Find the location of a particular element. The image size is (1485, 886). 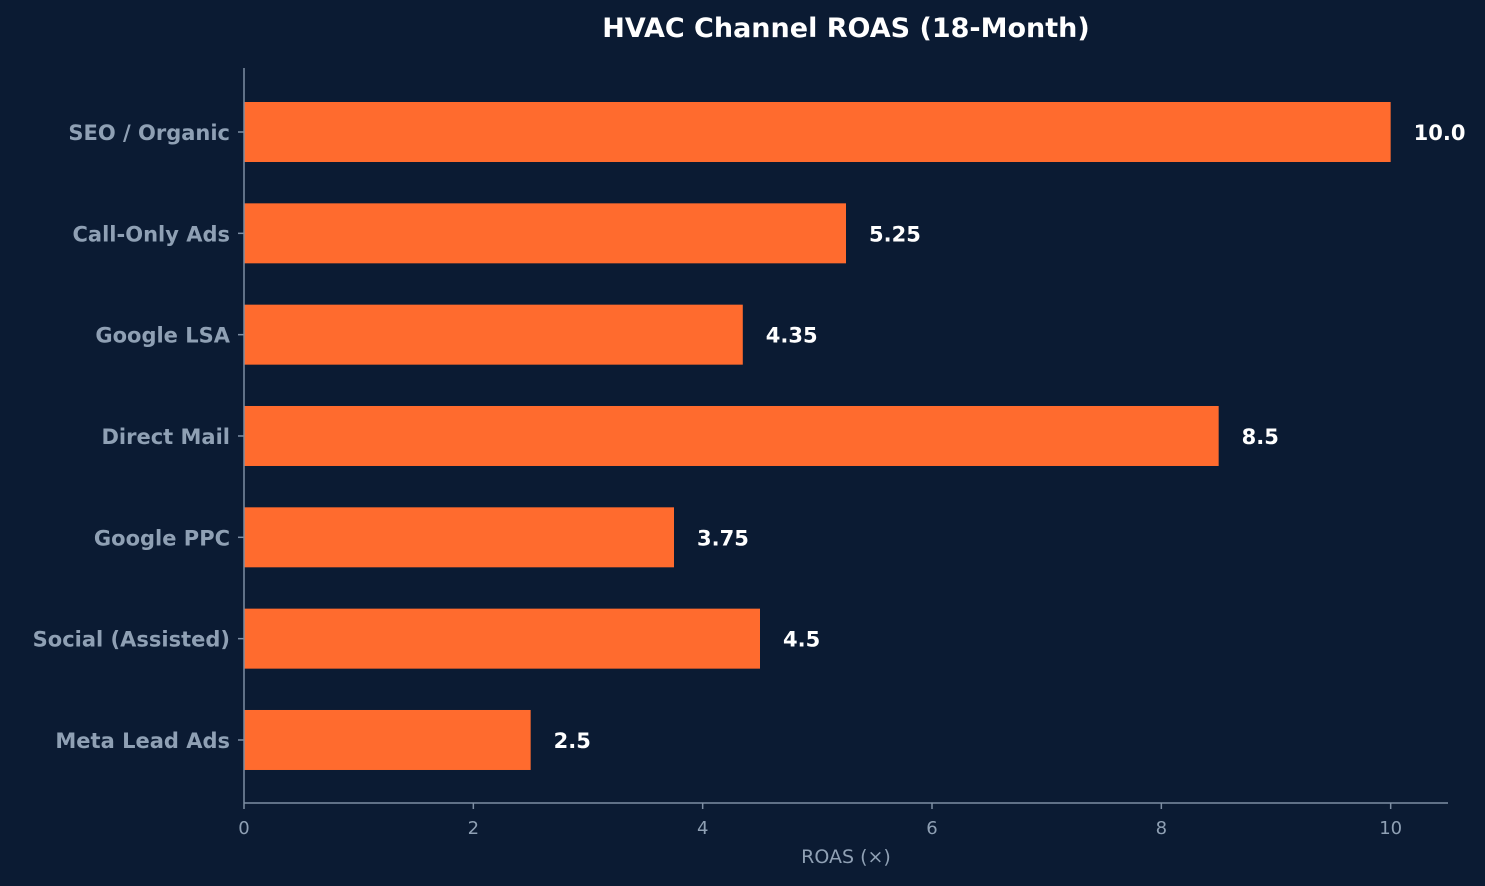

chart-title: HVAC Channel ROAS (18-Month) is located at coordinates (845, 28).